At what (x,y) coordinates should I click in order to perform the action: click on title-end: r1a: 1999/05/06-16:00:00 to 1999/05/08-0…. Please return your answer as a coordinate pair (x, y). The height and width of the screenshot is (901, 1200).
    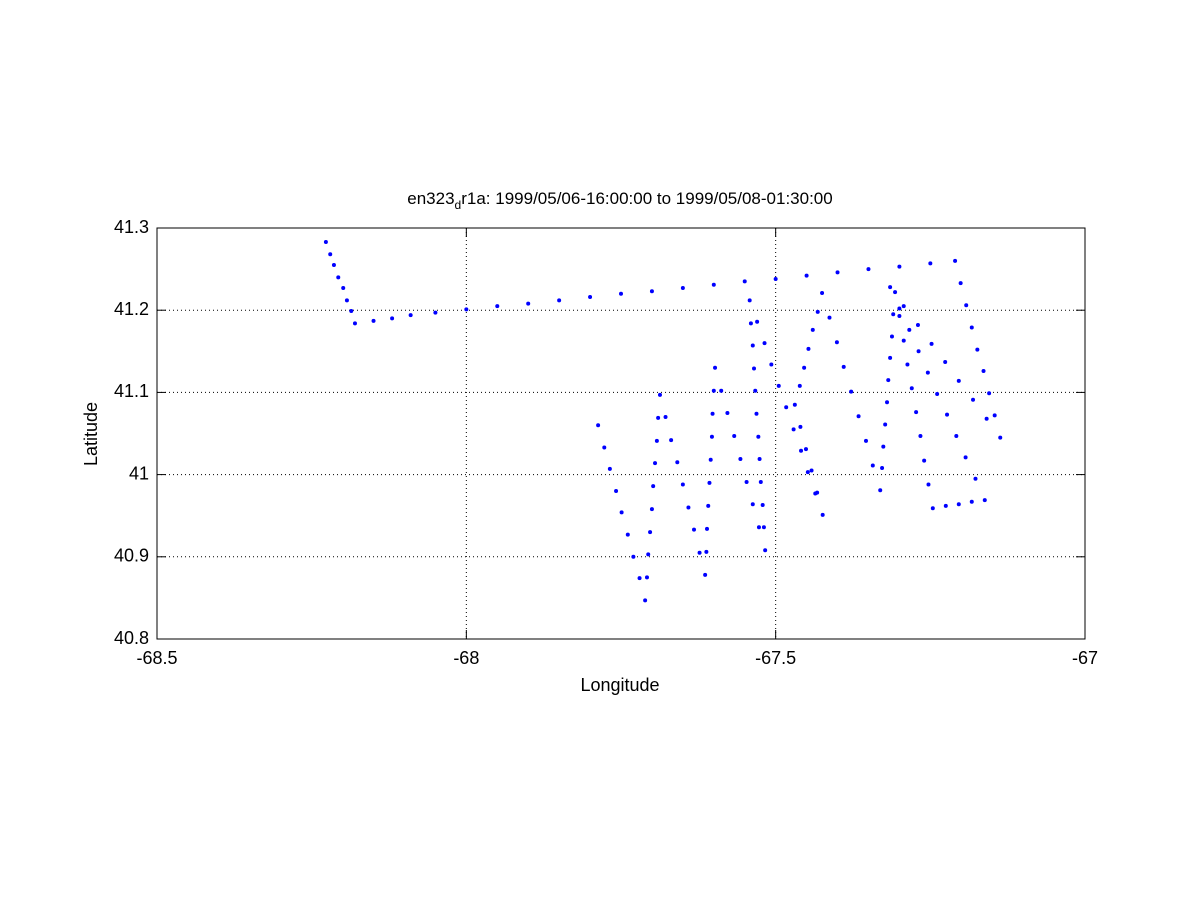
    Looking at the image, I should click on (646, 198).